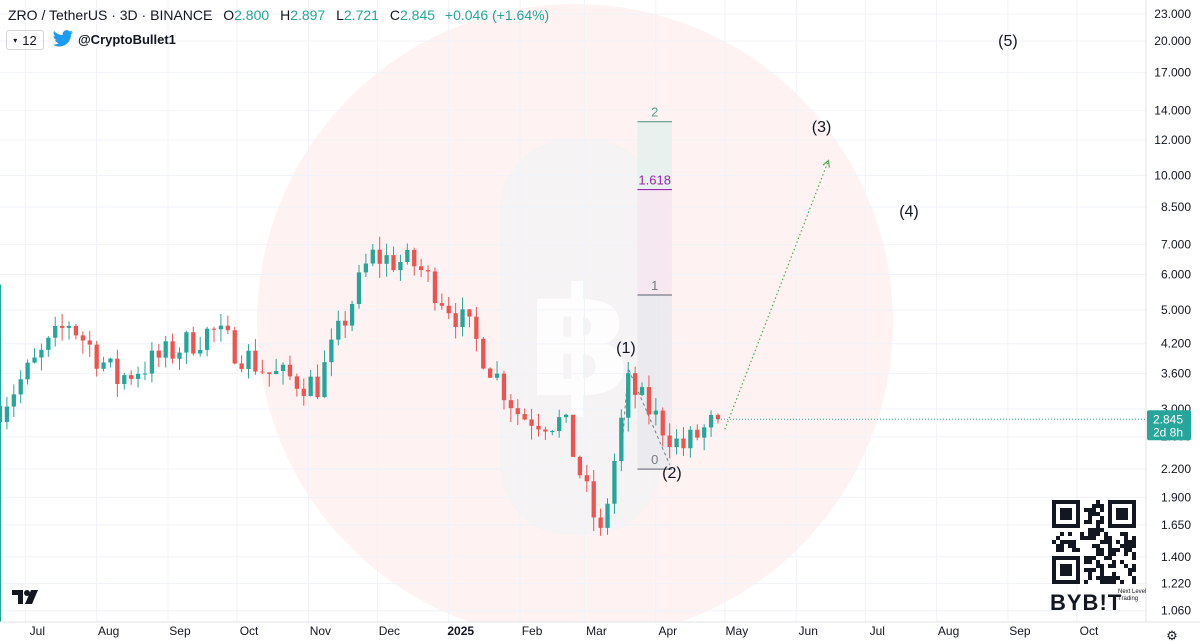 Image resolution: width=1200 pixels, height=644 pixels. I want to click on current-price-tag, so click(1169, 425).